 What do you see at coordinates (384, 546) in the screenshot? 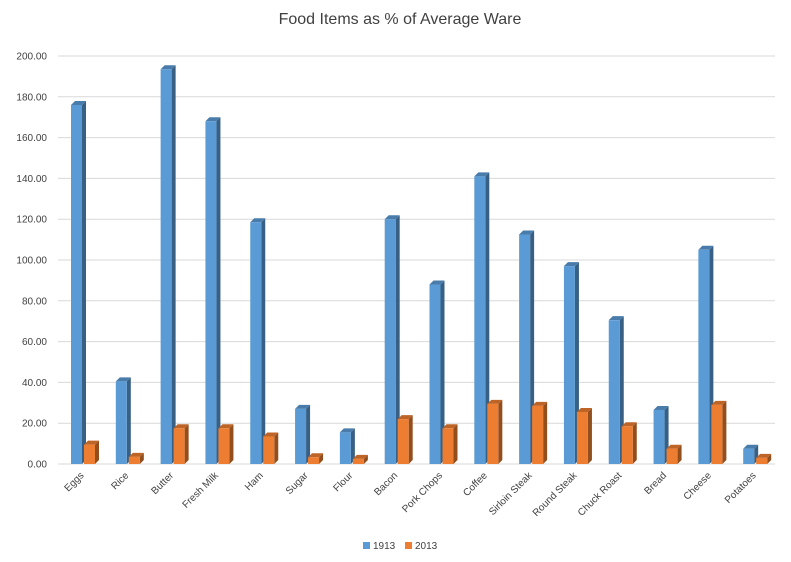
I see `legend-label: 1913` at bounding box center [384, 546].